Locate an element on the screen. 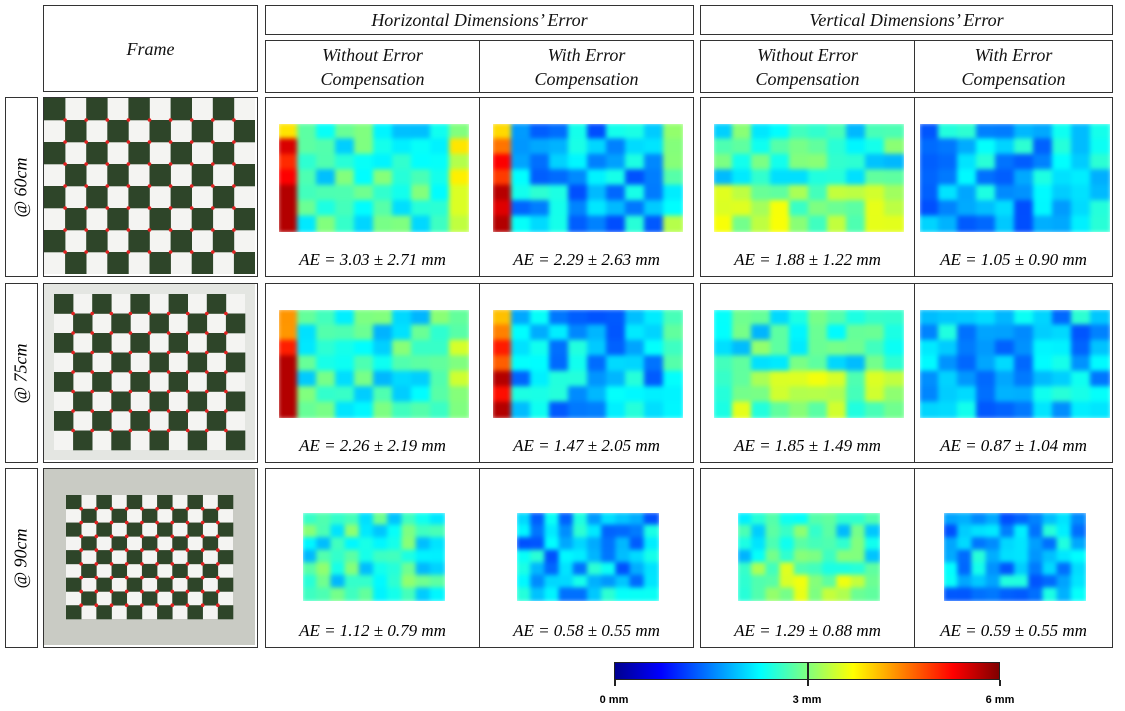 The width and height of the screenshot is (1125, 711). heatmap is located at coordinates (808, 557).